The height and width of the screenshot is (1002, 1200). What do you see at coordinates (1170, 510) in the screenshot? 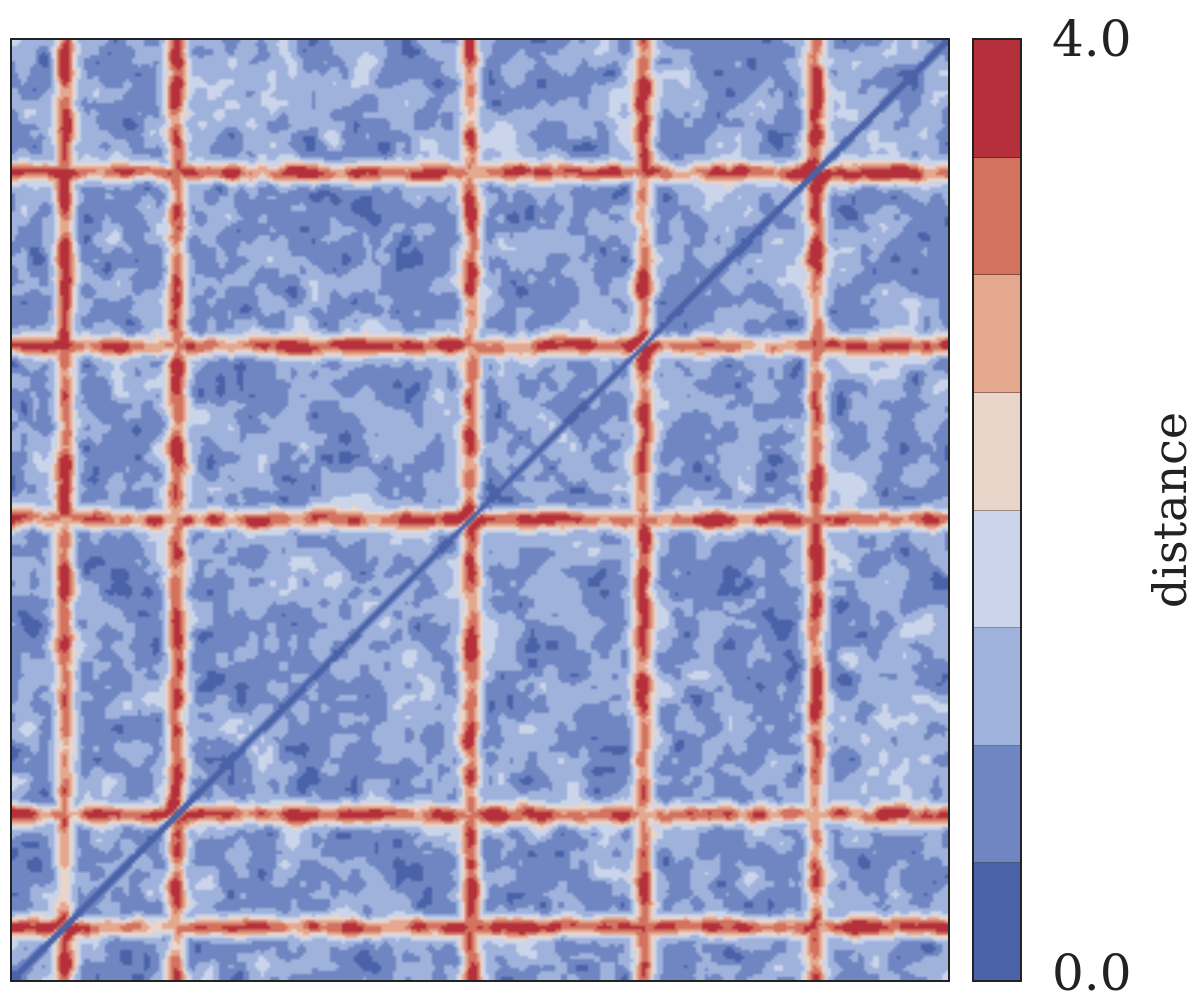
I see `colorbar-label: distance` at bounding box center [1170, 510].